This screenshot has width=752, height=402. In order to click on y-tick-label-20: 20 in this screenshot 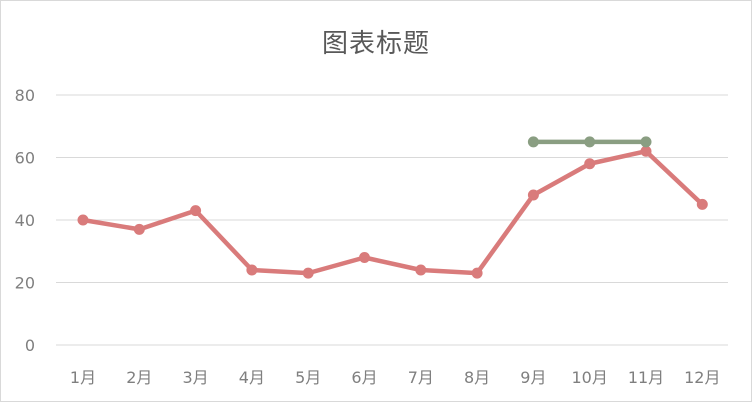, I will do `click(25, 283)`.